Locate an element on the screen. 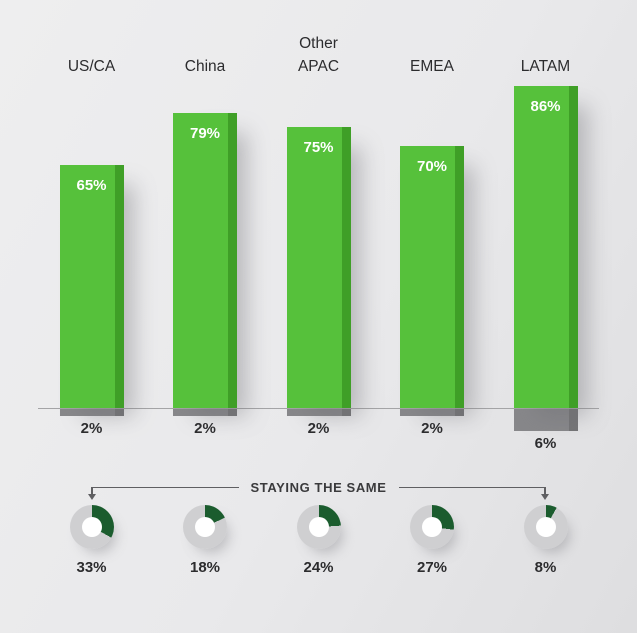  category-label: China is located at coordinates (205, 66).